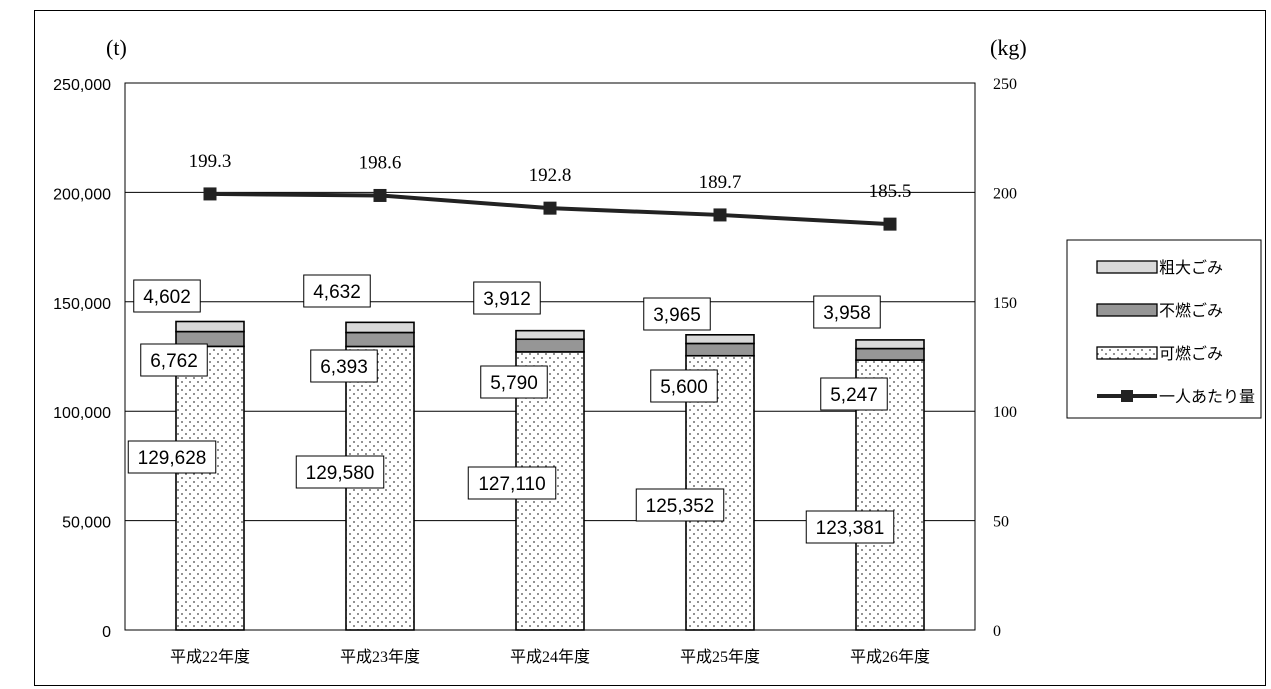 This screenshot has width=1271, height=689. What do you see at coordinates (550, 657) in the screenshot?
I see `category-label: 平成24年度` at bounding box center [550, 657].